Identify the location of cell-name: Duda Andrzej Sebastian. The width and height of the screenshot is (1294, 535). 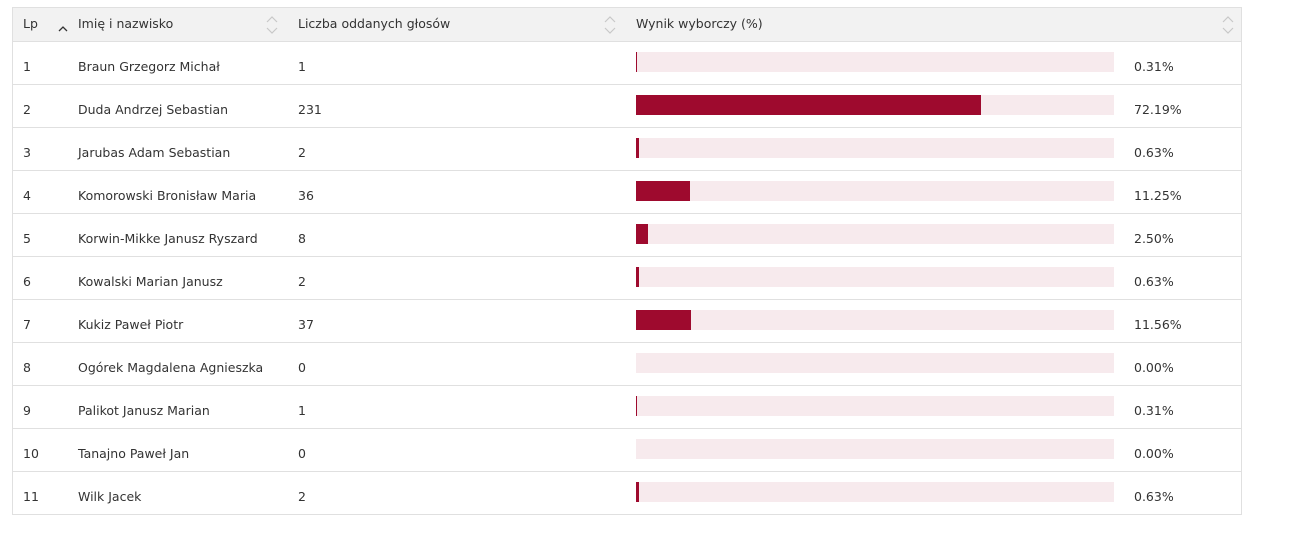
(153, 109).